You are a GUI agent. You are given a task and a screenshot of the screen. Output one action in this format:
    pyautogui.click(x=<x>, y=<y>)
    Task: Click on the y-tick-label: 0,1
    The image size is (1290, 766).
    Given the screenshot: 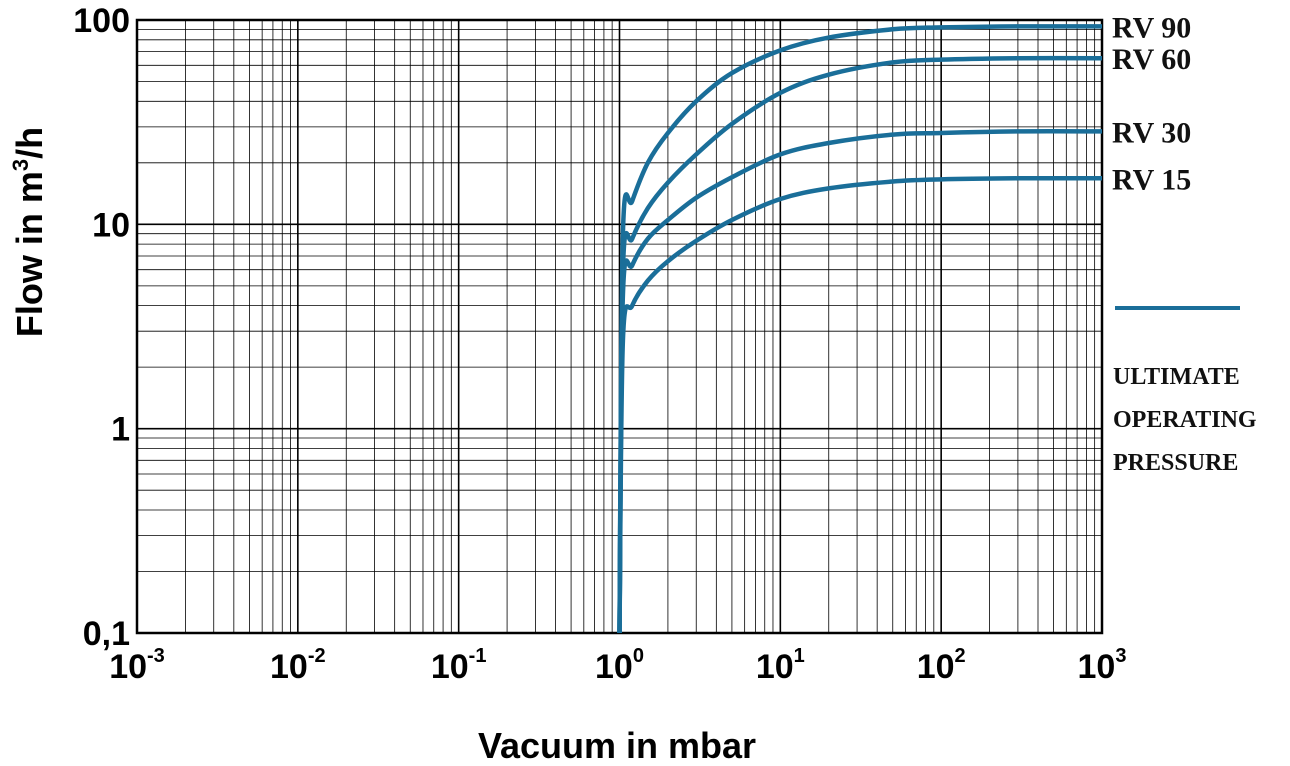 What is the action you would take?
    pyautogui.click(x=106, y=634)
    